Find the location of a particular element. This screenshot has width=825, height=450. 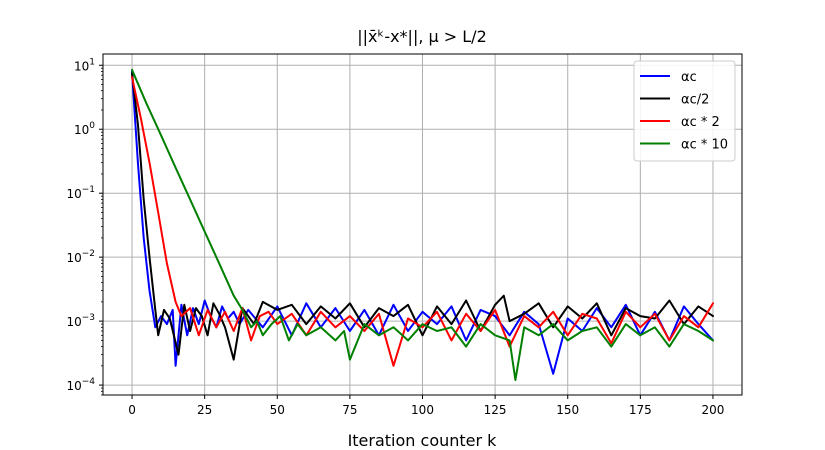

legend-box is located at coordinates (684, 111).